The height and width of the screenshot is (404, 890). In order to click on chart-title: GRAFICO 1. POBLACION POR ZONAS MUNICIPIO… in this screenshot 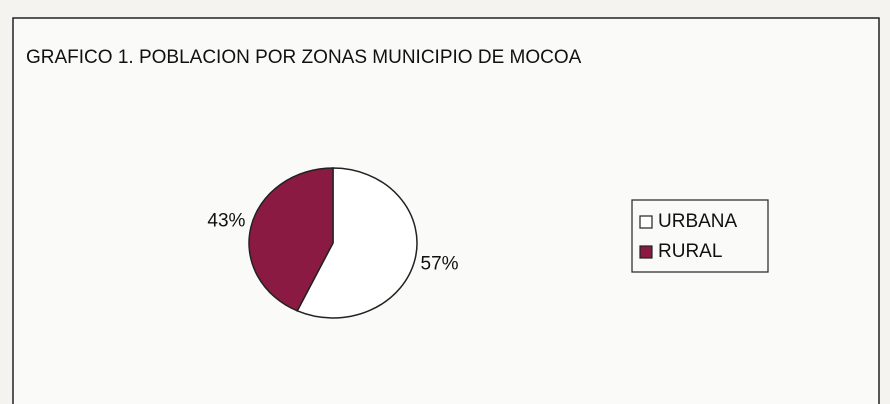, I will do `click(304, 57)`.